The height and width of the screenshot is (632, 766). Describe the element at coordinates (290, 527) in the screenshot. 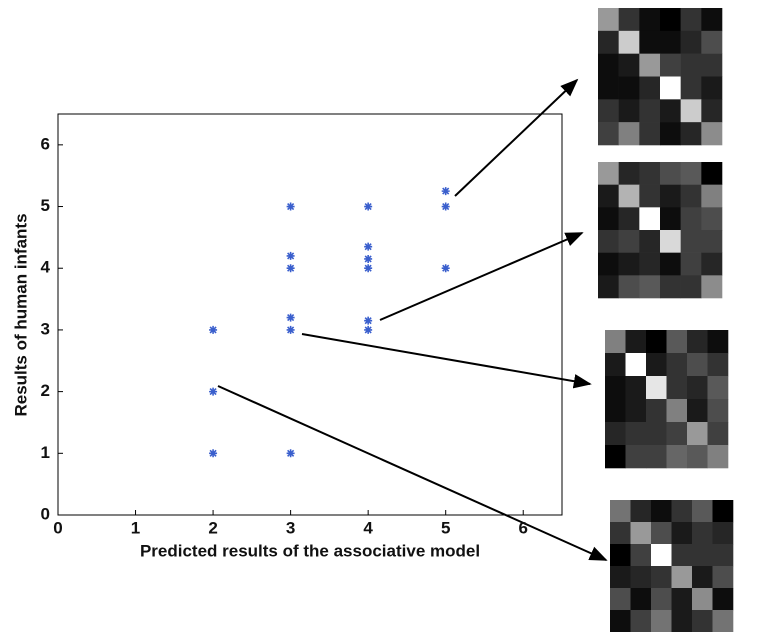

I see `x-tick-label: 3` at that location.